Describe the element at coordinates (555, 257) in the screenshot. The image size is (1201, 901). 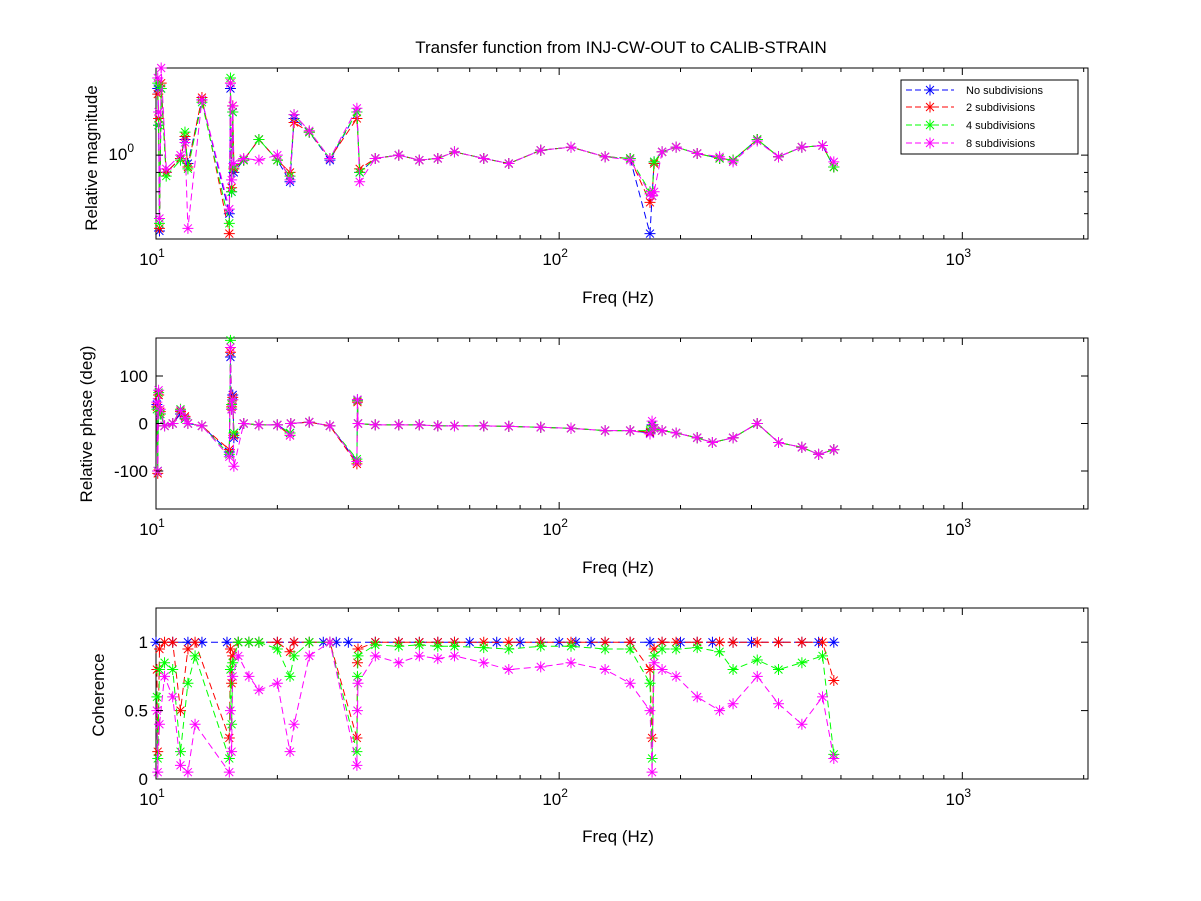
I see `magnitude-x-tick-label: 102` at that location.